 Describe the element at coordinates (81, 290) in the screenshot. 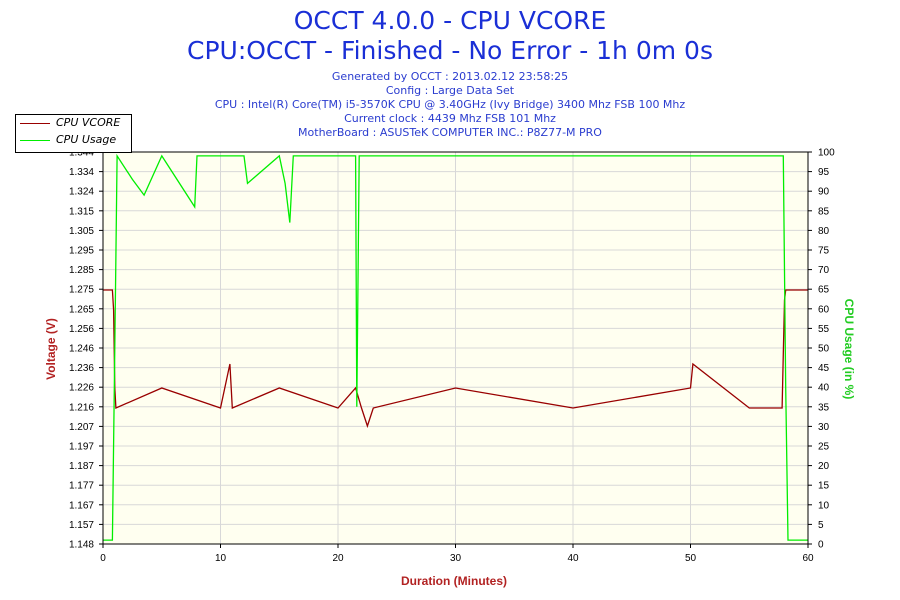

I see `y-left-tick-label: 1.275` at that location.